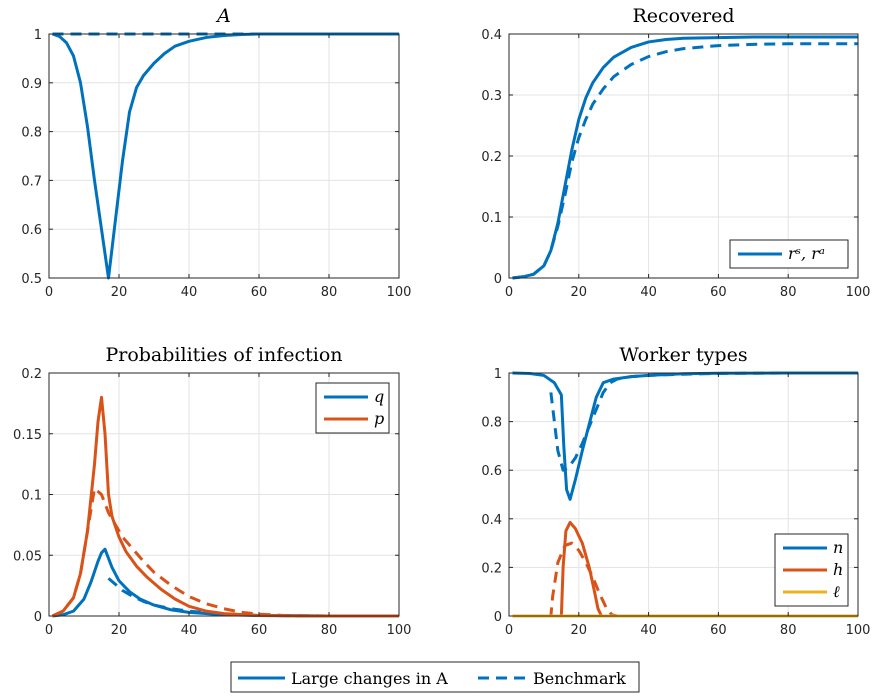  I want to click on chart-title: Probabilities of infection, so click(223, 355).